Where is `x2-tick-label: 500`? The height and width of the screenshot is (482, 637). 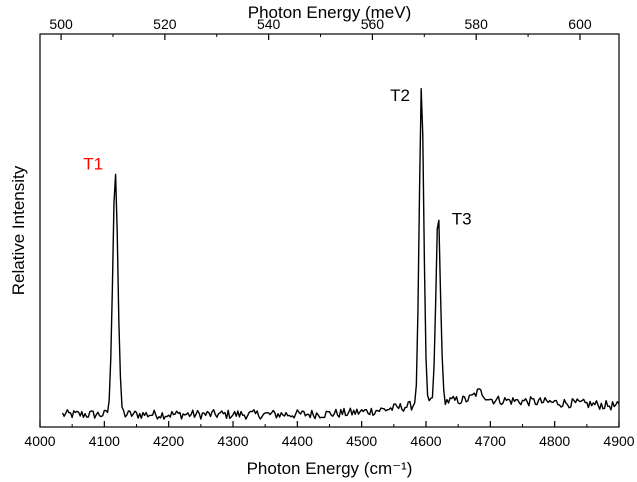 x2-tick-label: 500 is located at coordinates (61, 24).